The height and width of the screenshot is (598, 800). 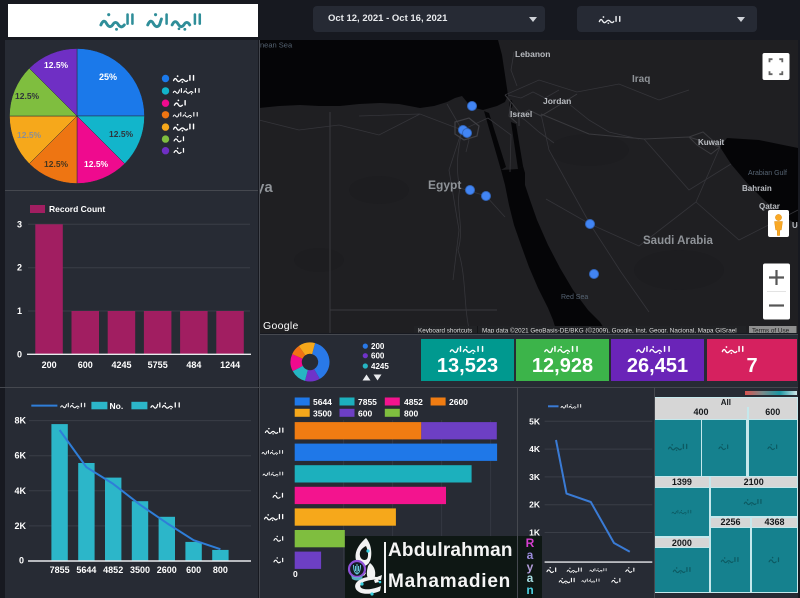 I want to click on svg-text: No., so click(x=117, y=406).